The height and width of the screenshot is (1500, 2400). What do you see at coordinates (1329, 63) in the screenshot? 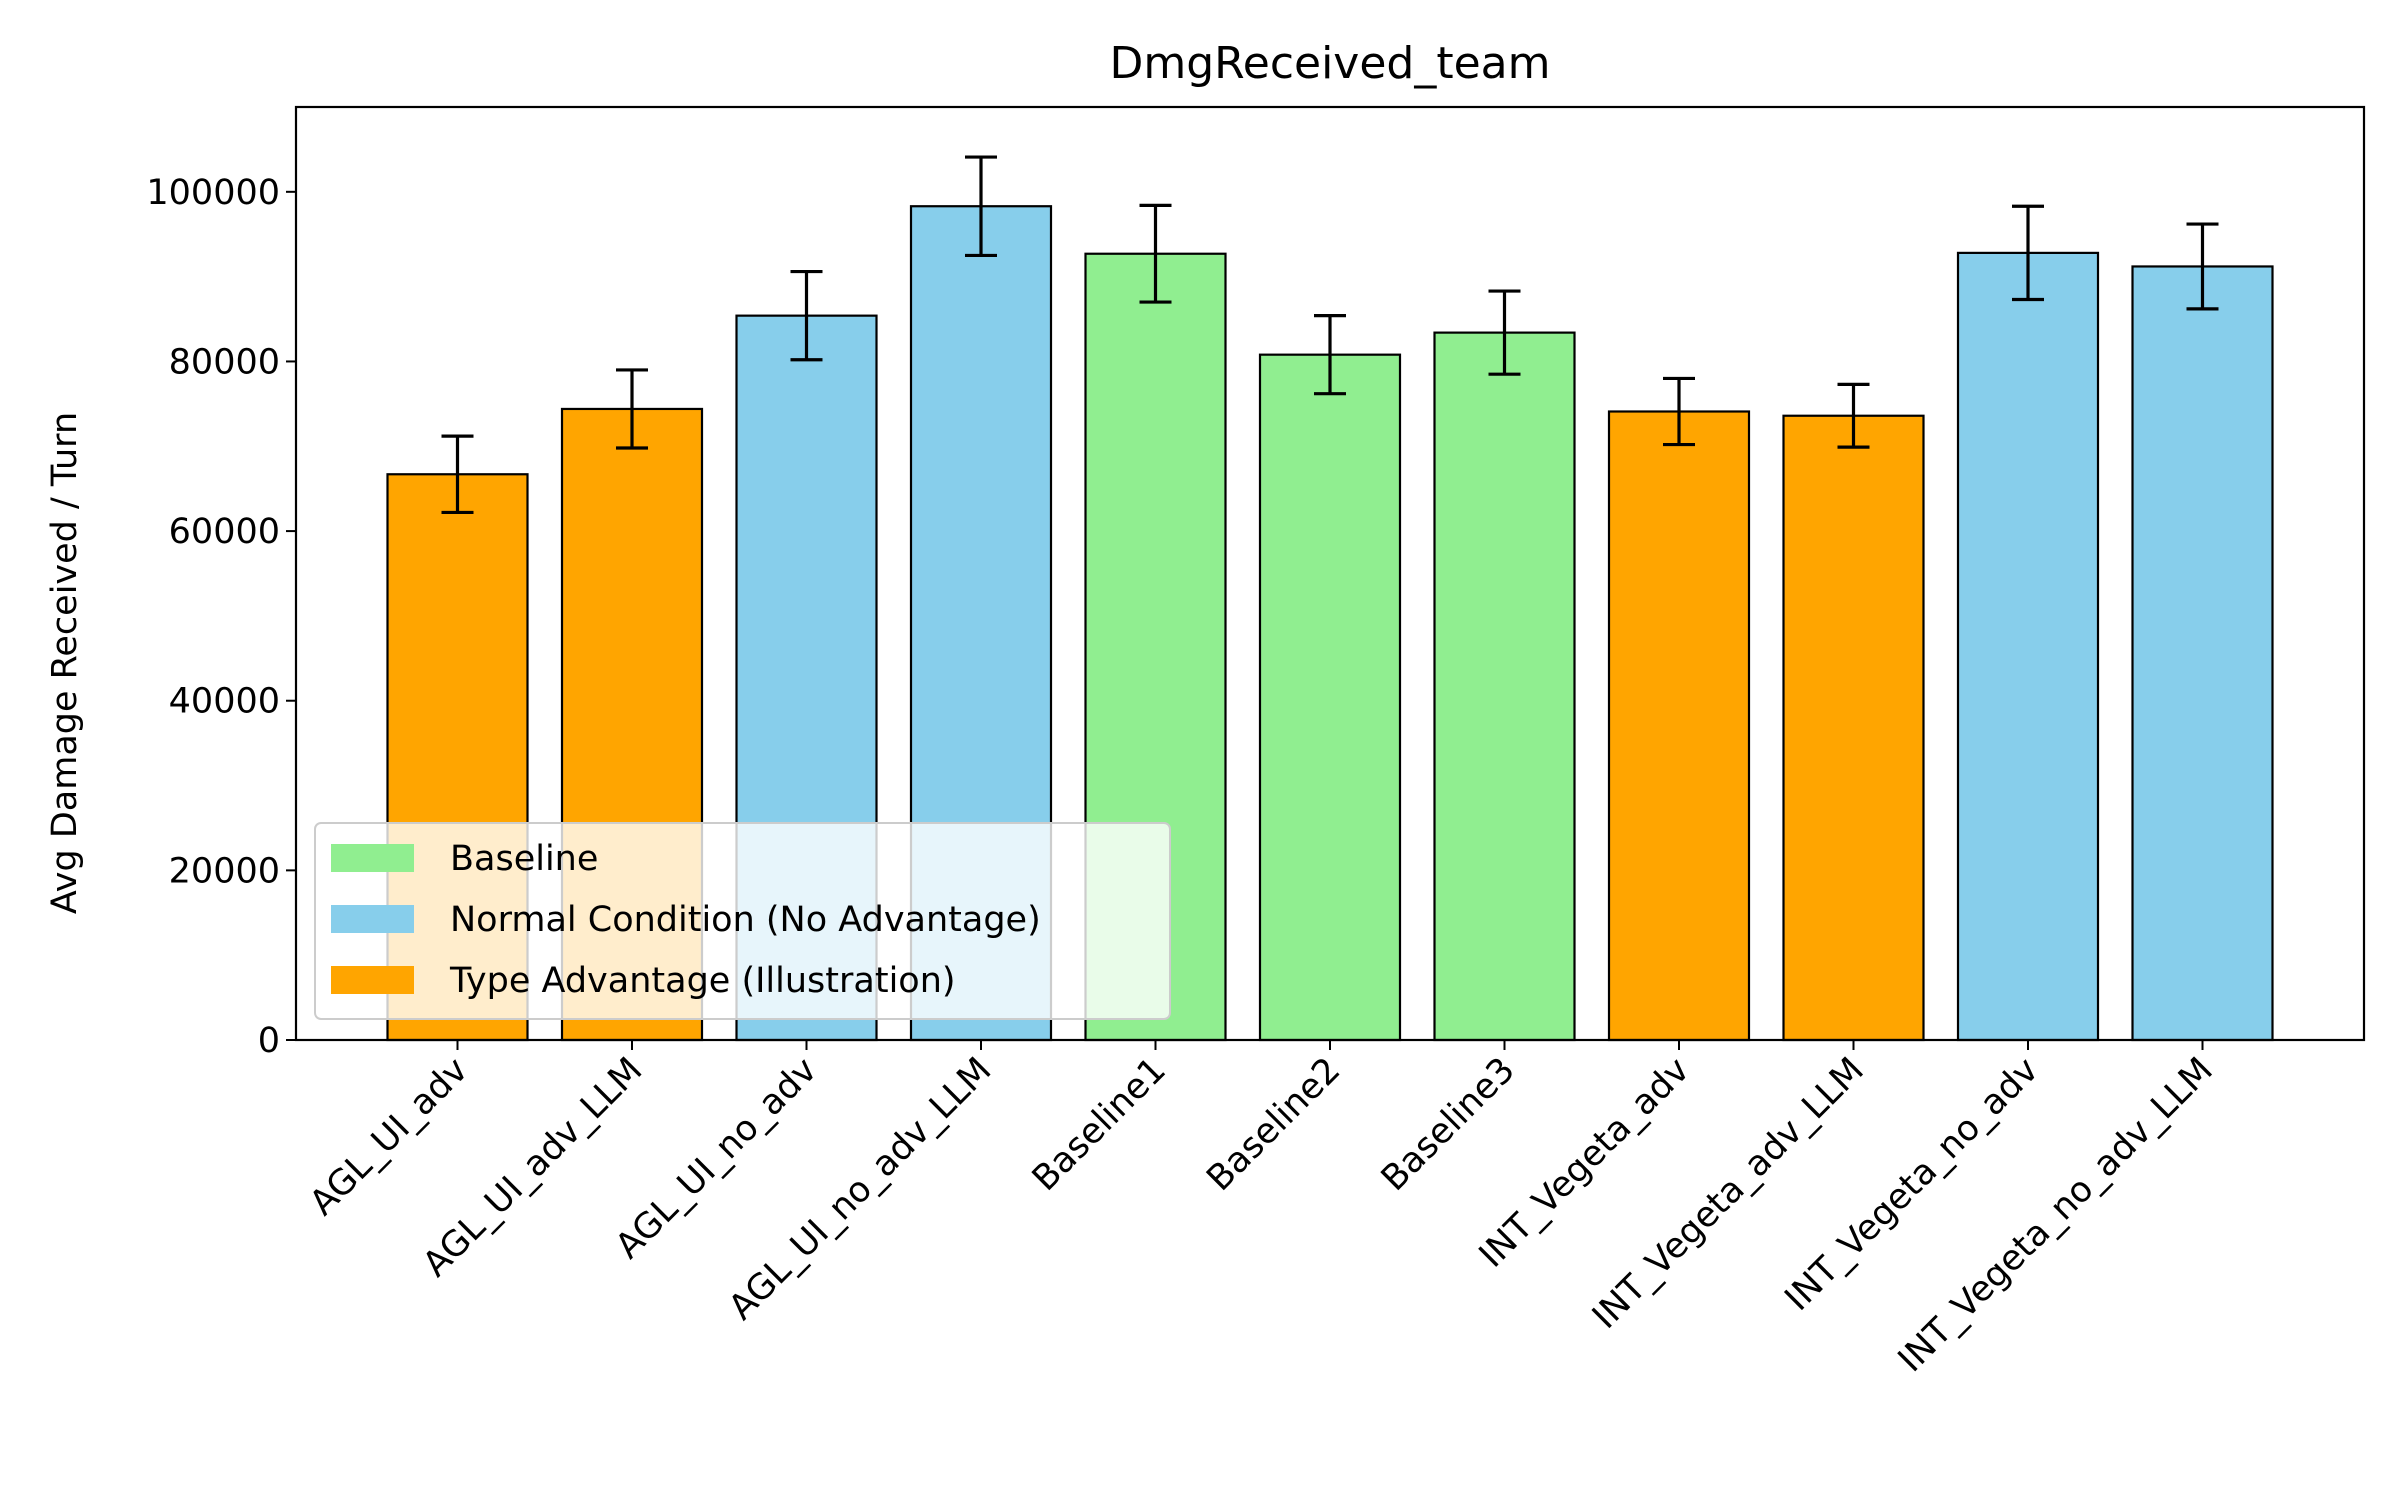
I see `chart-title: DmgReceived_team` at bounding box center [1329, 63].